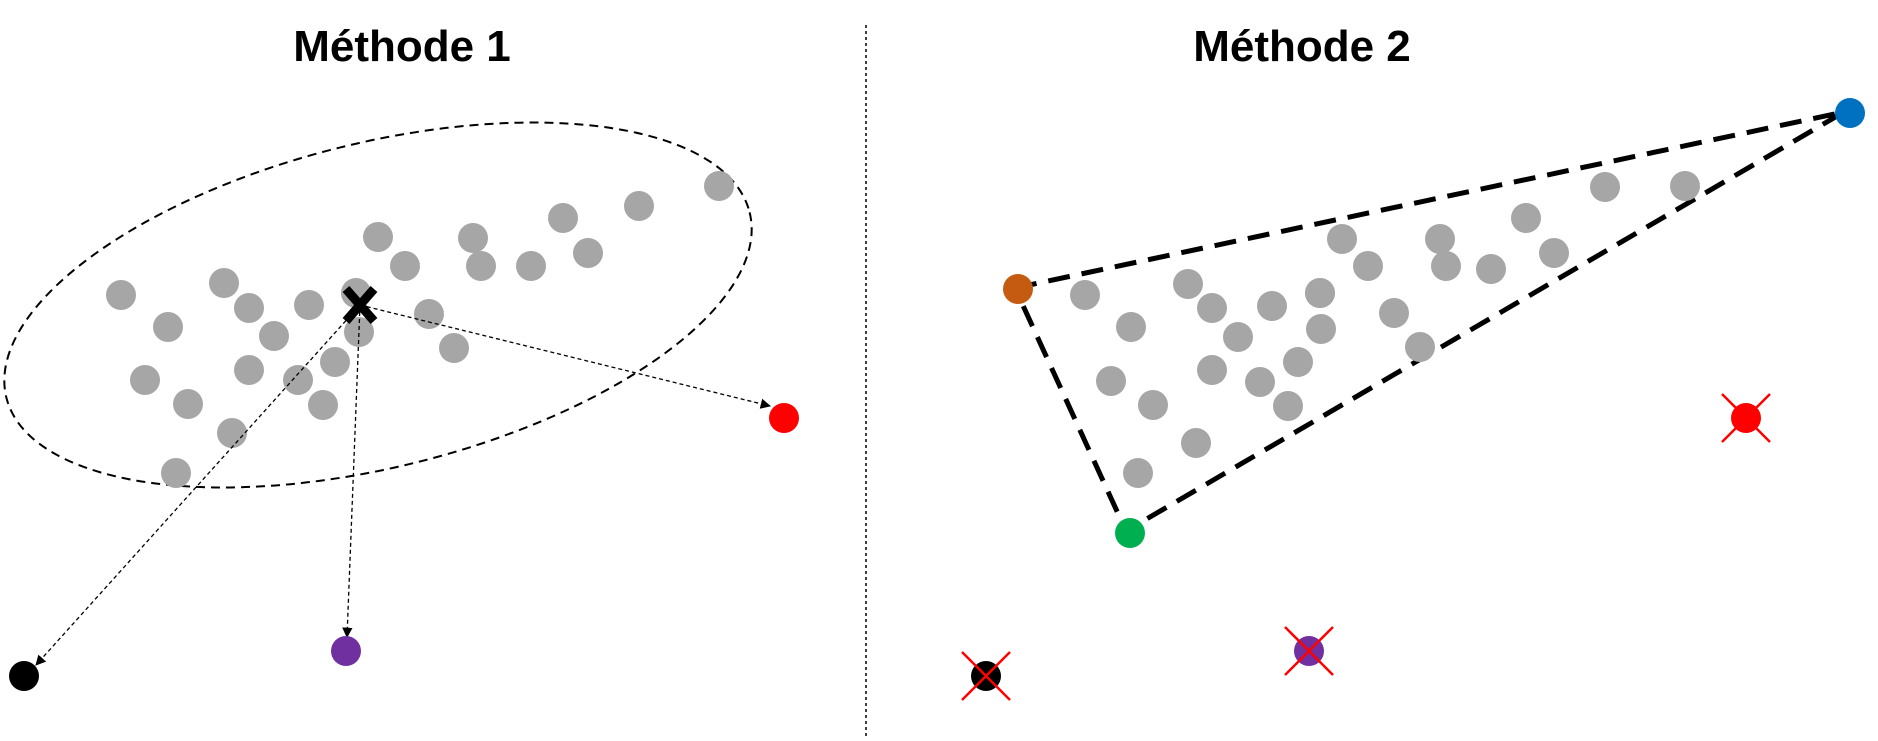 This screenshot has height=741, width=1878. What do you see at coordinates (784, 418) in the screenshot?
I see `red-point` at bounding box center [784, 418].